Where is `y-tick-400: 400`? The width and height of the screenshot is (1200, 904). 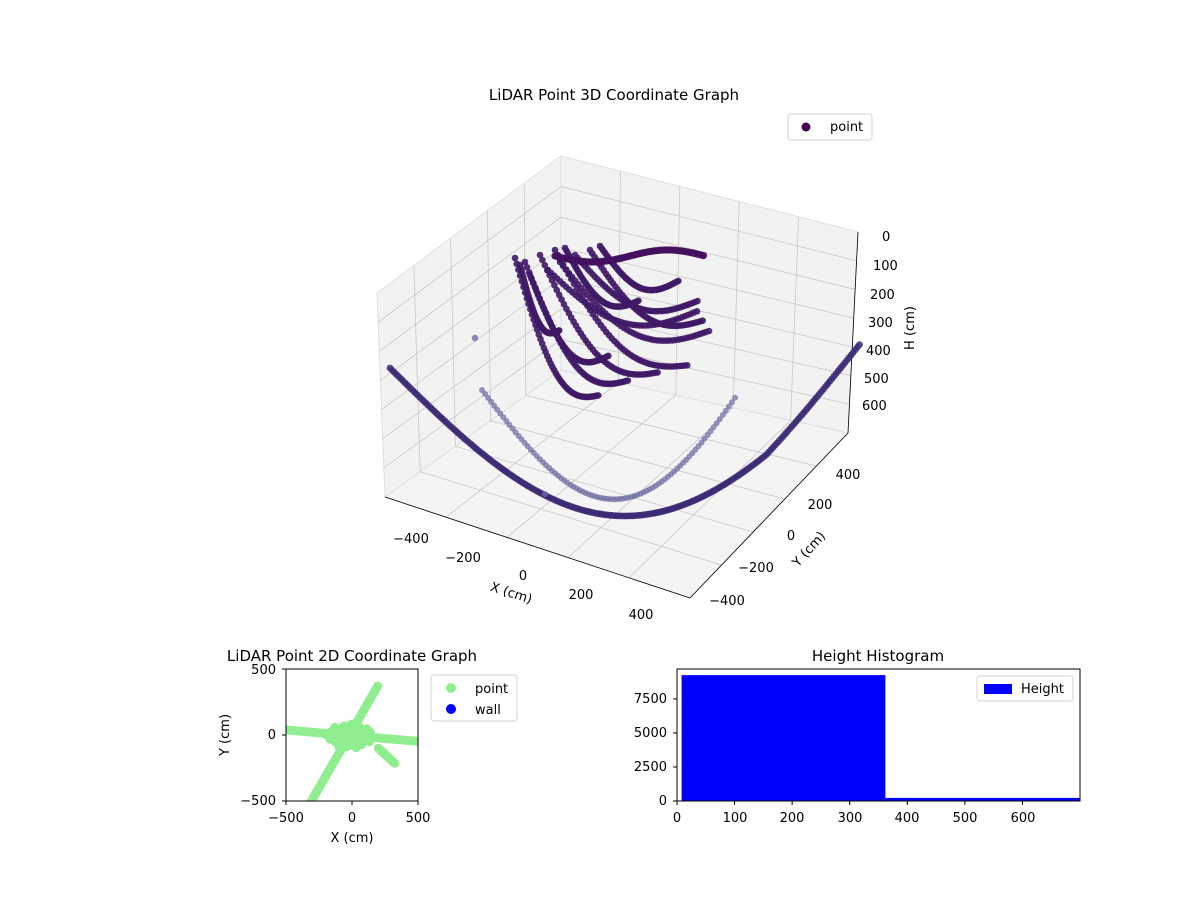 y-tick-400: 400 is located at coordinates (848, 475).